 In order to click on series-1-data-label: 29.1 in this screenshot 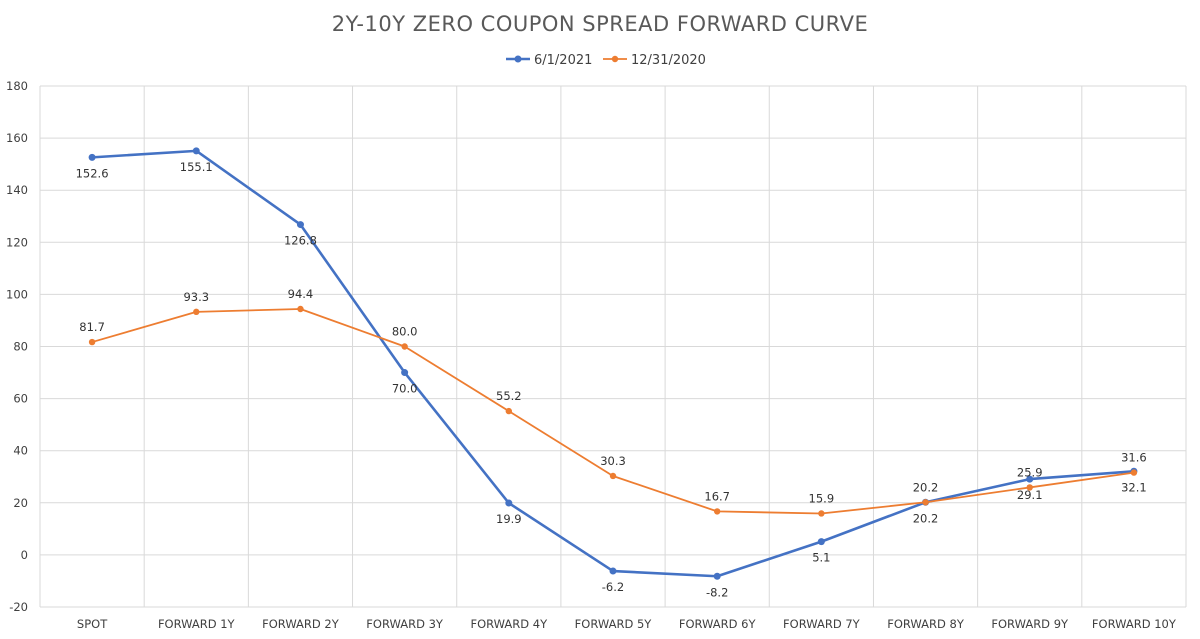, I will do `click(1030, 495)`.